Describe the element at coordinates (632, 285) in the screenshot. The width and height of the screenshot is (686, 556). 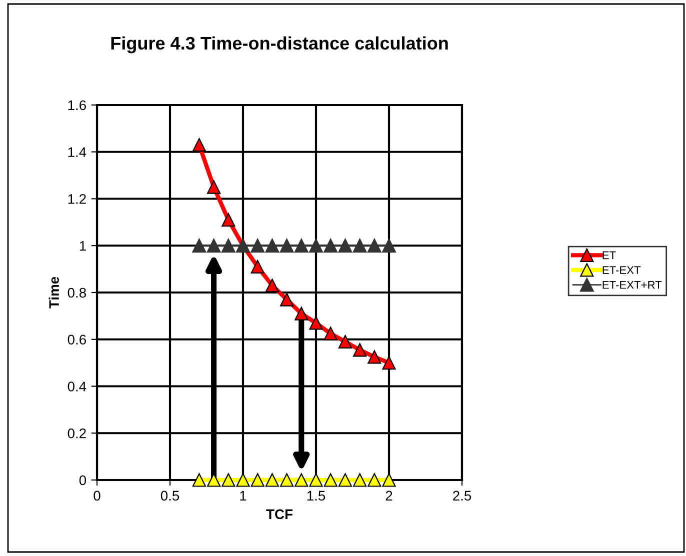
I see `legend-label: ET-EXT+RT` at that location.